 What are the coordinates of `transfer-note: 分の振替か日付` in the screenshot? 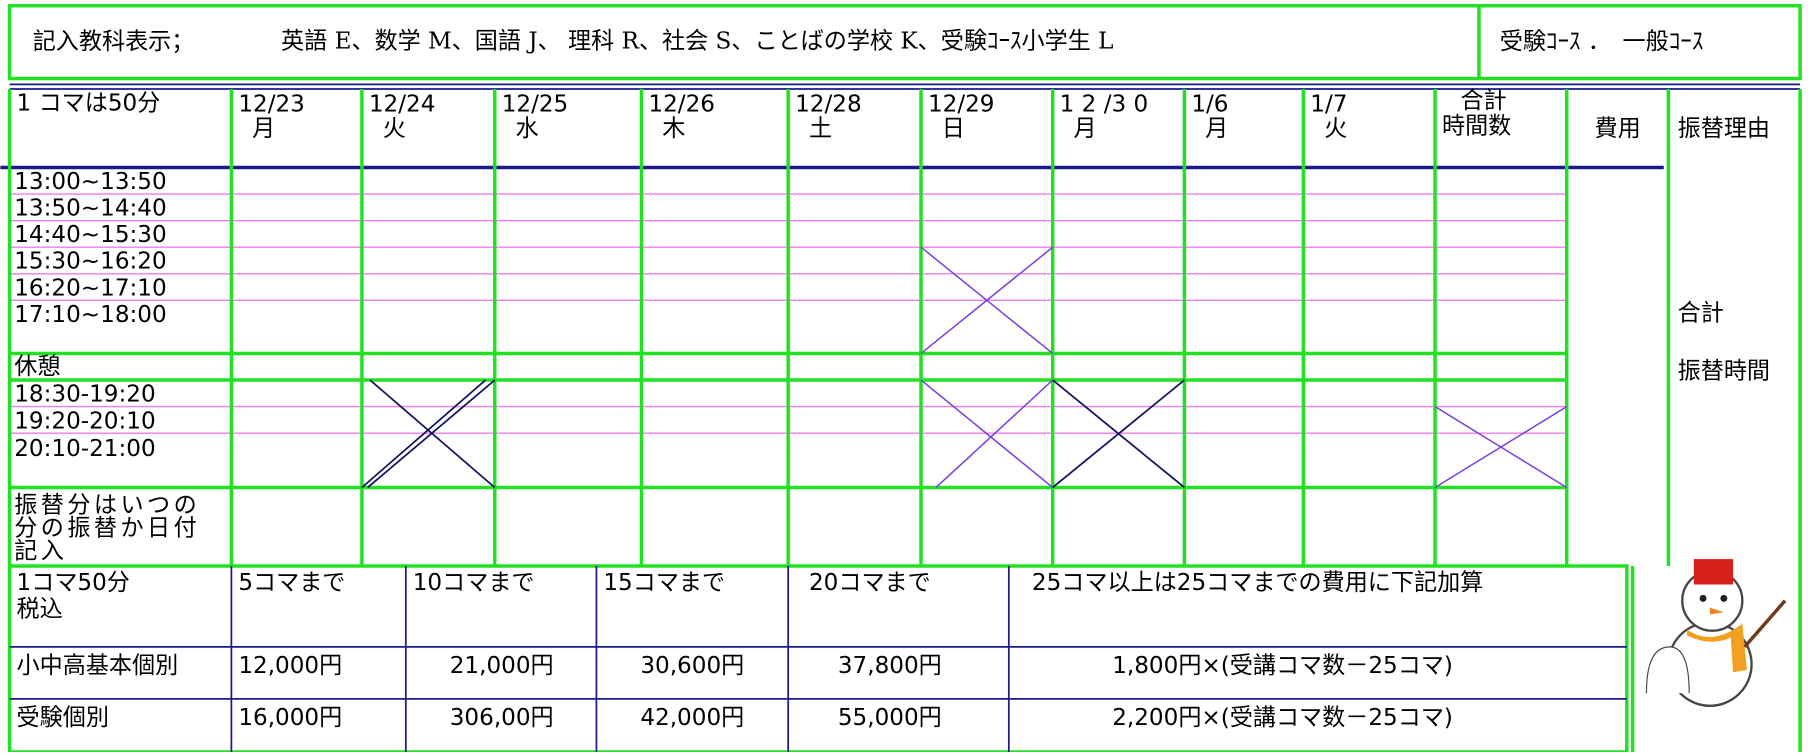 It's located at (107, 529).